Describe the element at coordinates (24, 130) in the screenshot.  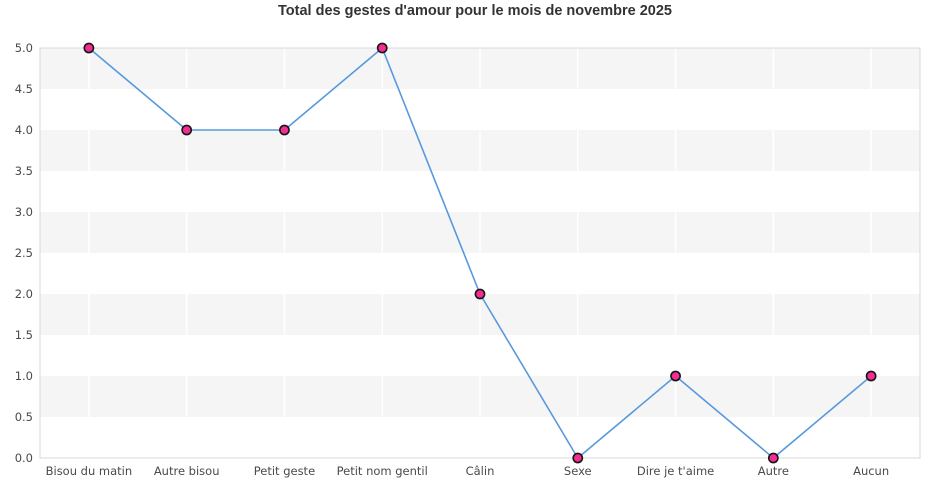
I see `y-tick-label: 4.0` at that location.